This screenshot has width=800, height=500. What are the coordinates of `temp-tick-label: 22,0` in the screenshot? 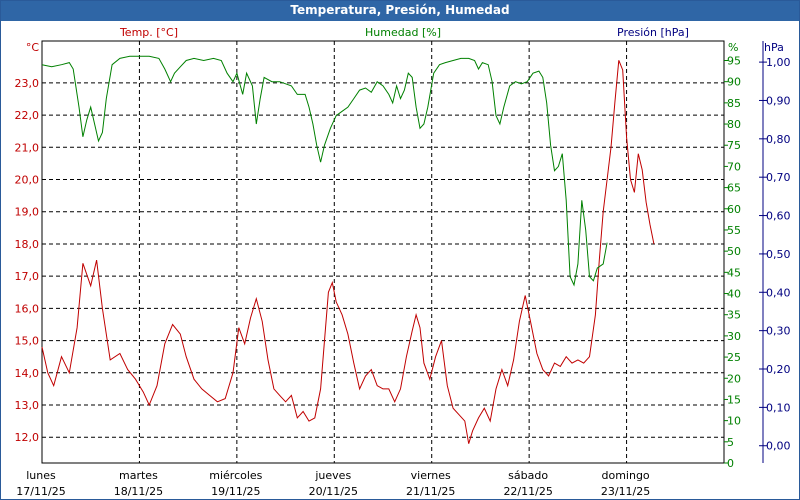 It's located at (27, 115).